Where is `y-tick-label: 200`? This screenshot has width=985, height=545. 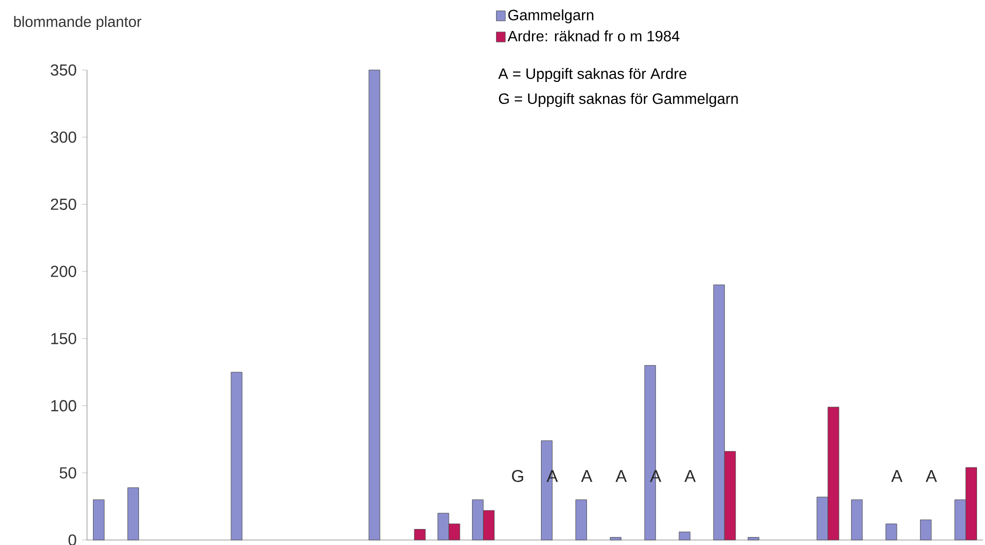
y-tick-label: 200 is located at coordinates (63, 272).